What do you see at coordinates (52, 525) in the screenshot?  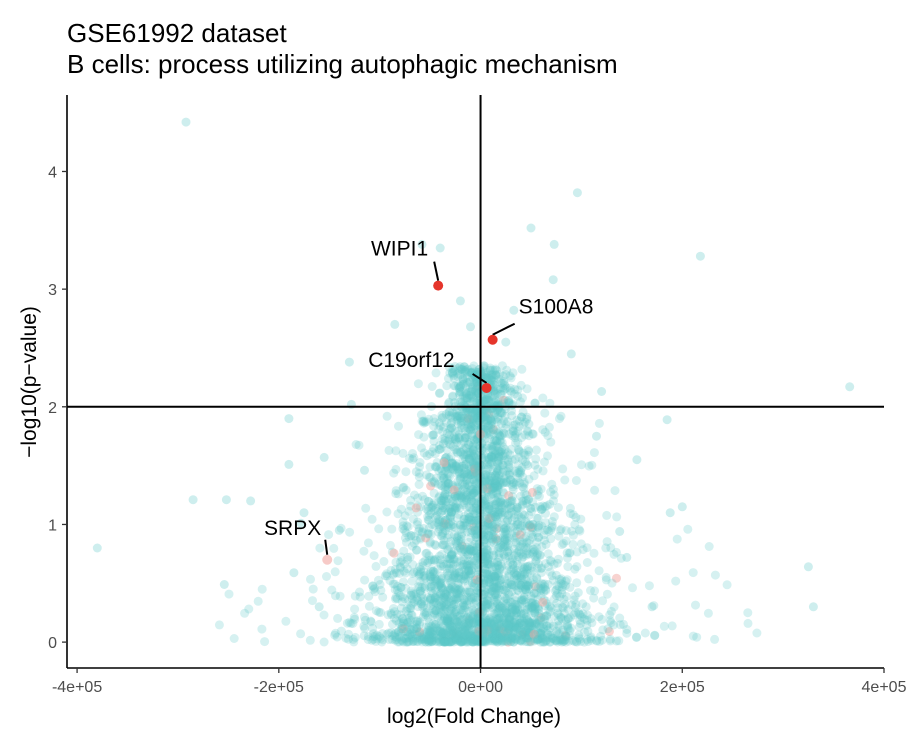 I see `y-tick-label: 1` at bounding box center [52, 525].